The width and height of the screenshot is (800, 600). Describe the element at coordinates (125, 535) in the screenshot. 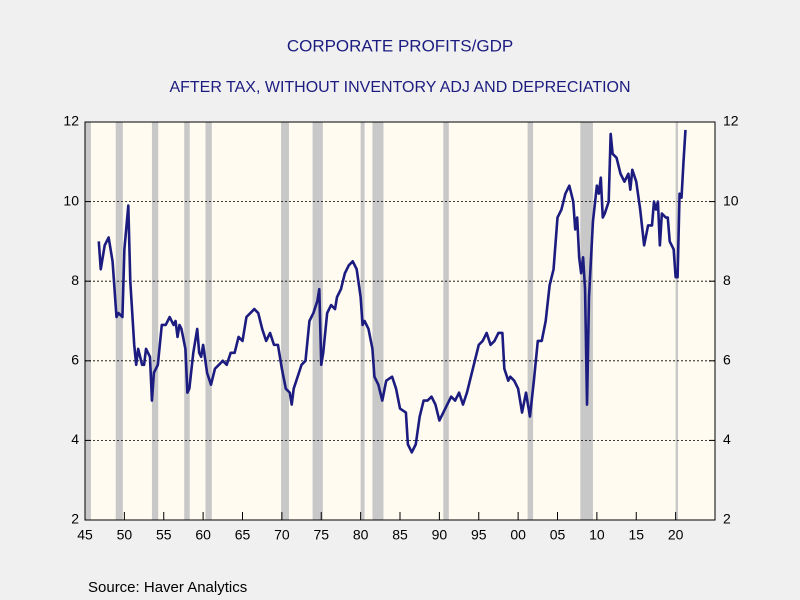

I see `x-tick-label: 50` at that location.